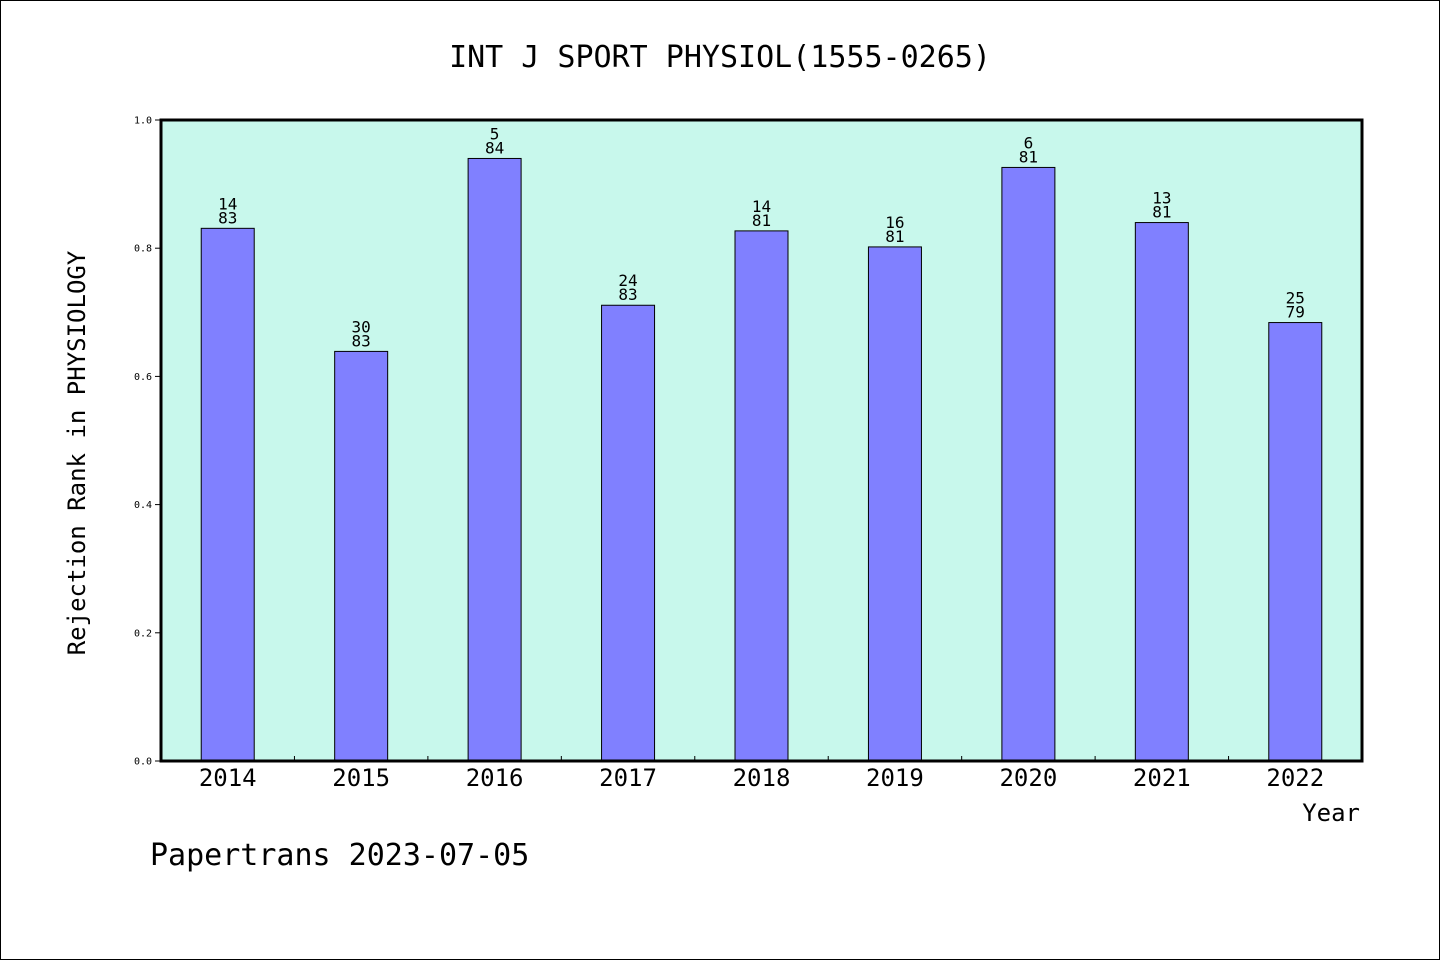  I want to click on bar-rank-label: 24, so click(627, 280).